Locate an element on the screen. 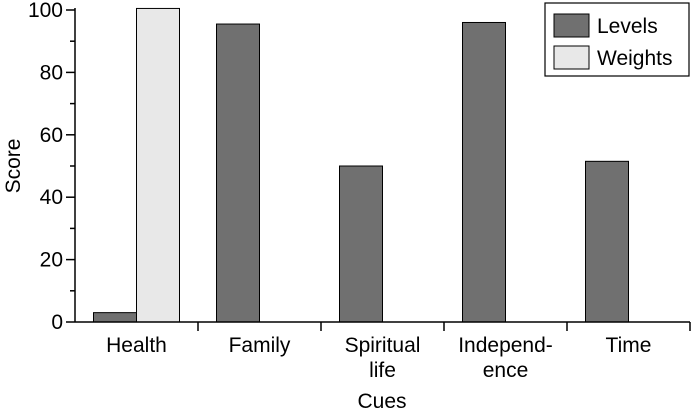 The height and width of the screenshot is (414, 691). x-axis-title: Cues is located at coordinates (381, 401).